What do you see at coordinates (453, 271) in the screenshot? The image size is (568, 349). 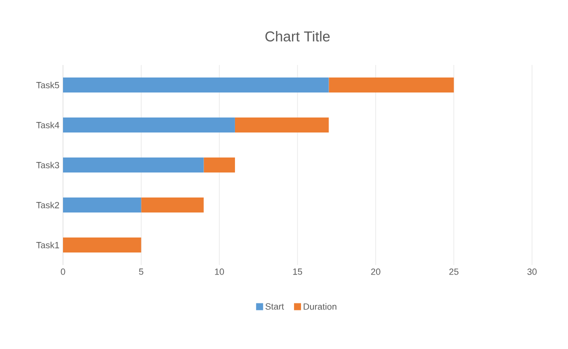 I see `x-tick-label: 25` at bounding box center [453, 271].